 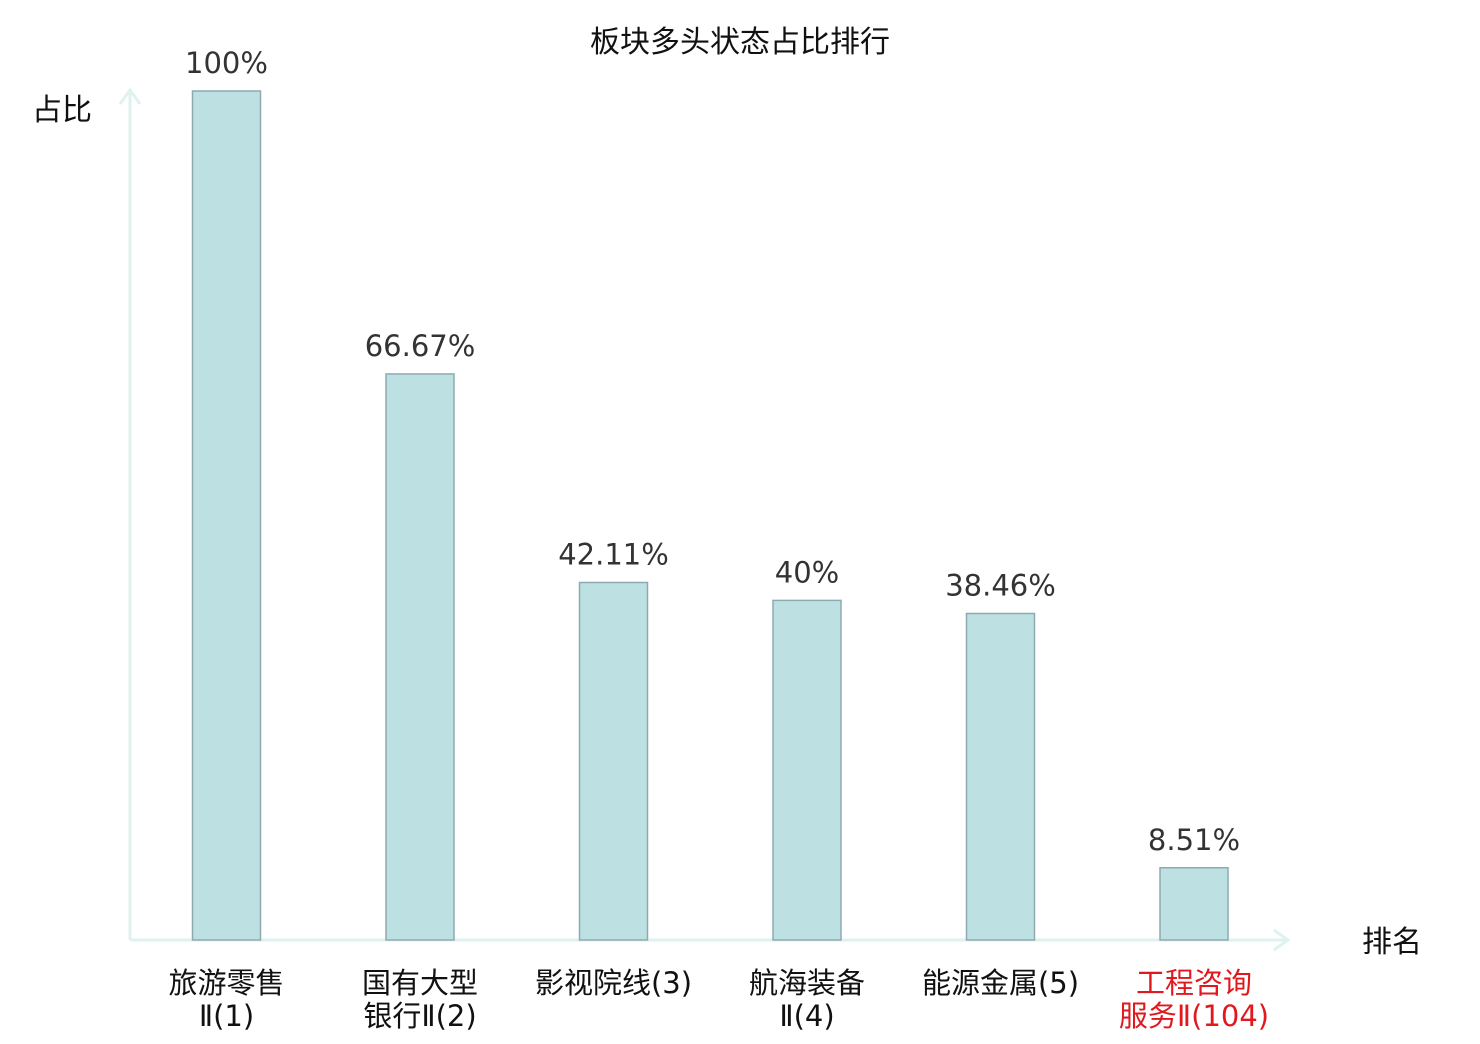 I want to click on x-tick-label: 航海装备, so click(x=807, y=983).